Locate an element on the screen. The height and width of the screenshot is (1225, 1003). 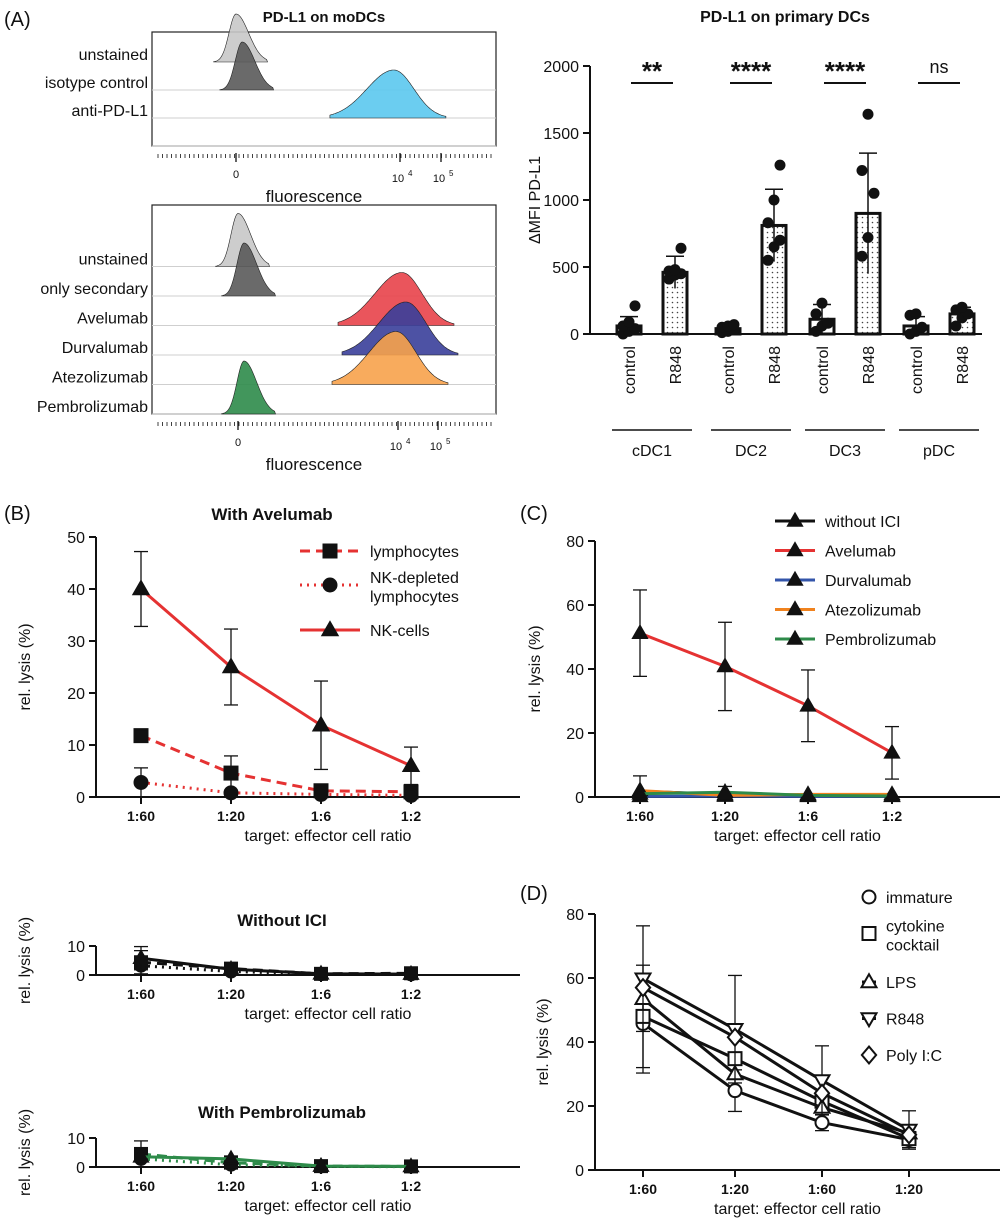
histogram-curve-durvalumab is located at coordinates (400, 328).